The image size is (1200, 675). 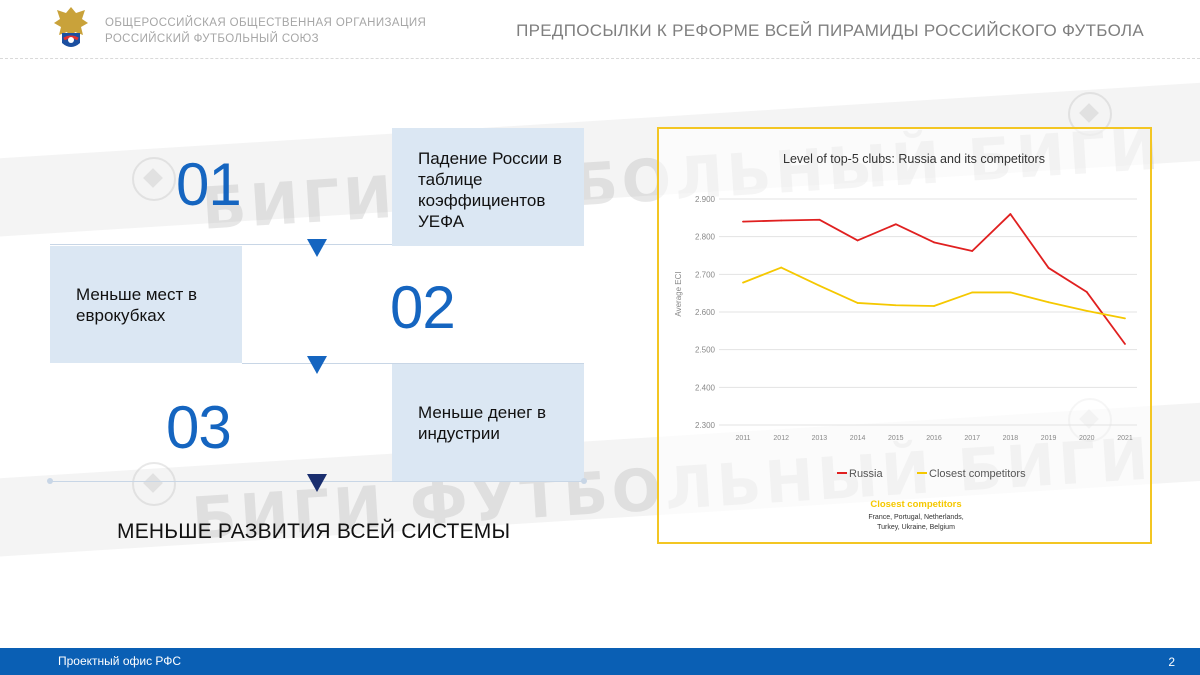 I want to click on x-tick-label: 2014, so click(x=858, y=438).